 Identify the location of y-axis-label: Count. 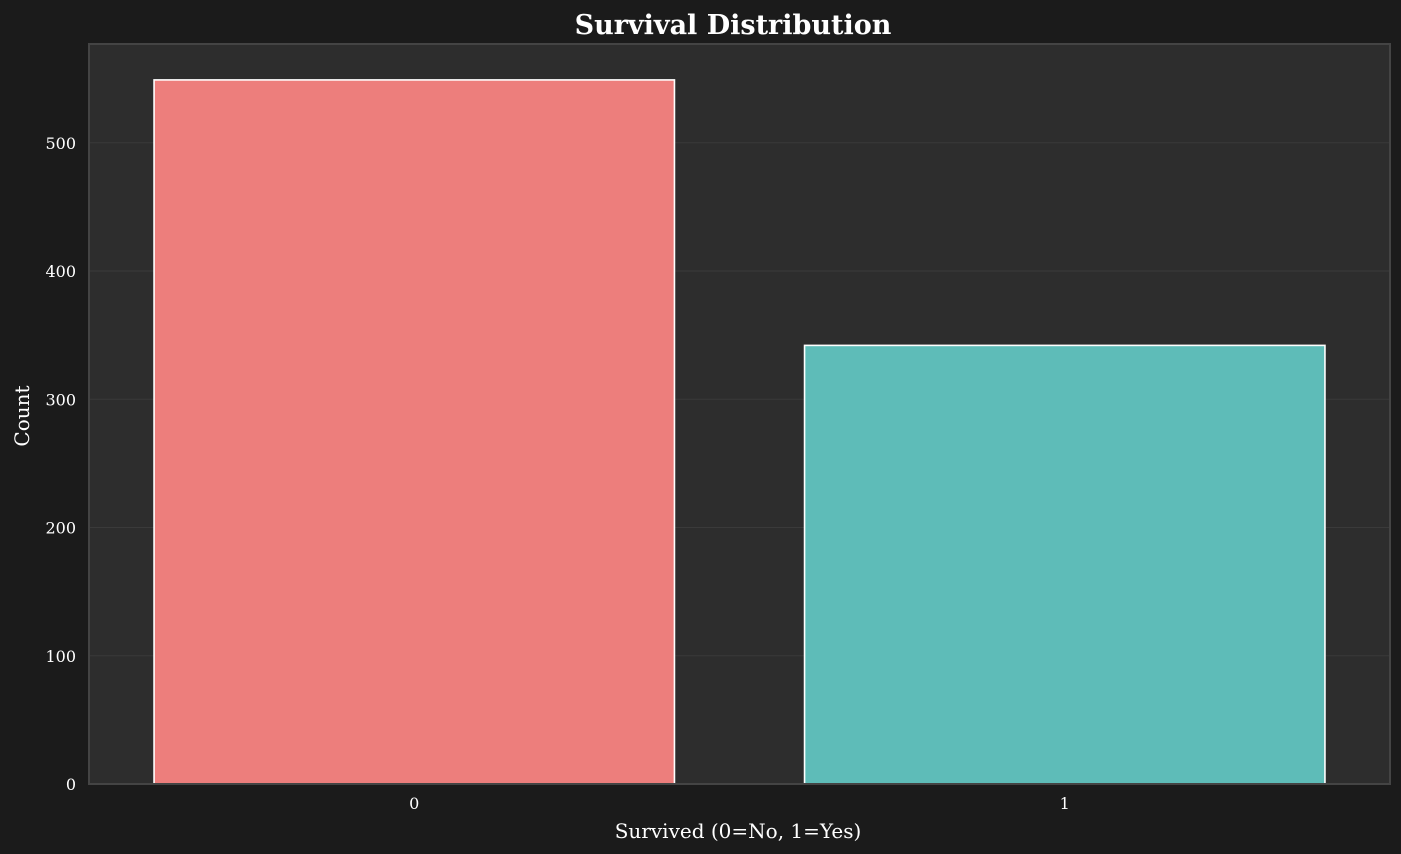
(22, 415).